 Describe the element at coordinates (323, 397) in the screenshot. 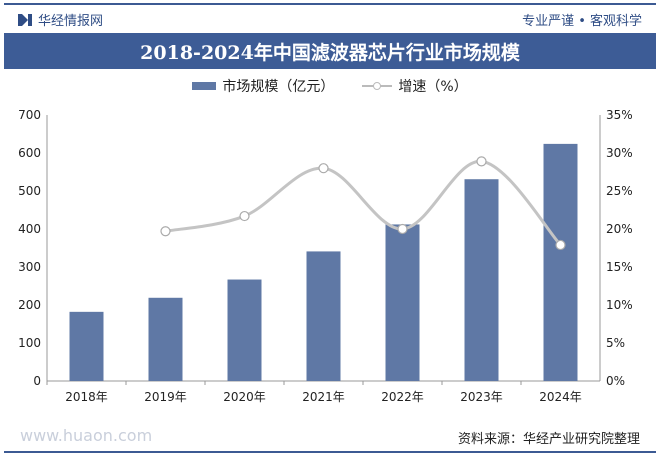

I see `x-tick-label: 2021年` at that location.